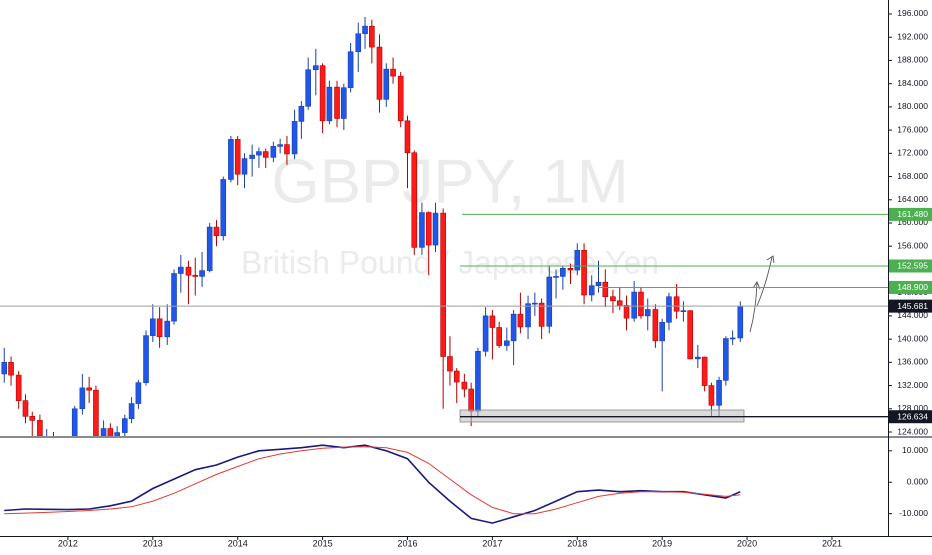 Image resolution: width=932 pixels, height=555 pixels. Describe the element at coordinates (450, 262) in the screenshot. I see `watermark-subtitle: British Pound / Japanese Yen` at that location.